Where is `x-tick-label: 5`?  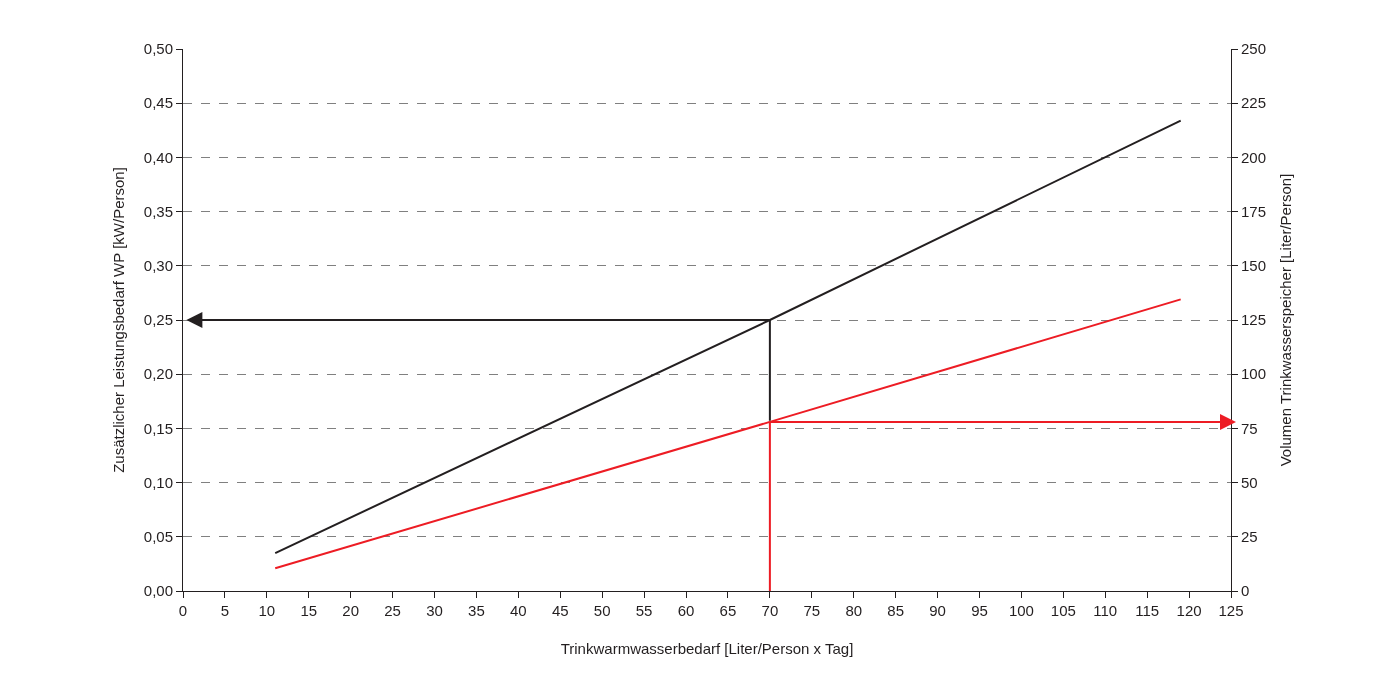 x-tick-label: 5 is located at coordinates (225, 610).